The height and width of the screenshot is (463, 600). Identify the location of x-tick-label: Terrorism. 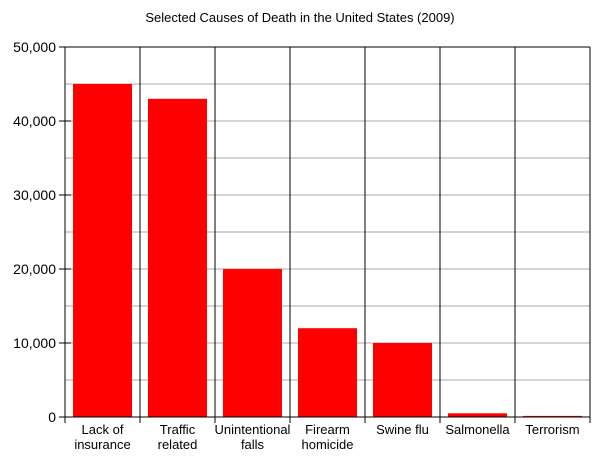
(552, 429).